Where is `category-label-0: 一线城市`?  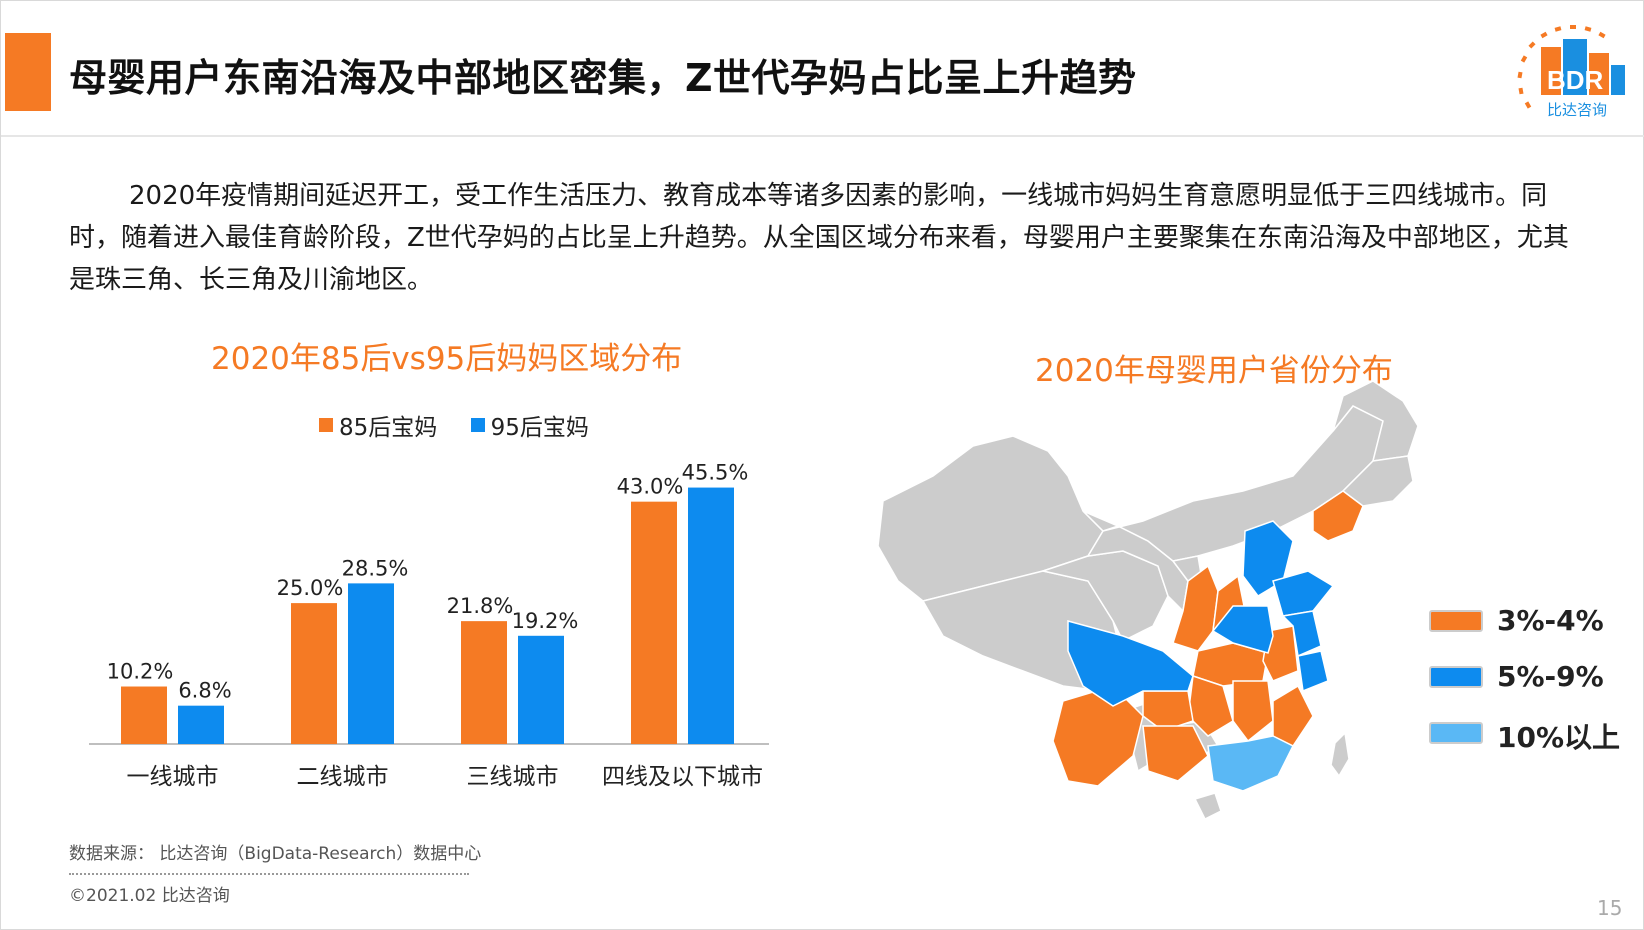
category-label-0: 一线城市 is located at coordinates (173, 777).